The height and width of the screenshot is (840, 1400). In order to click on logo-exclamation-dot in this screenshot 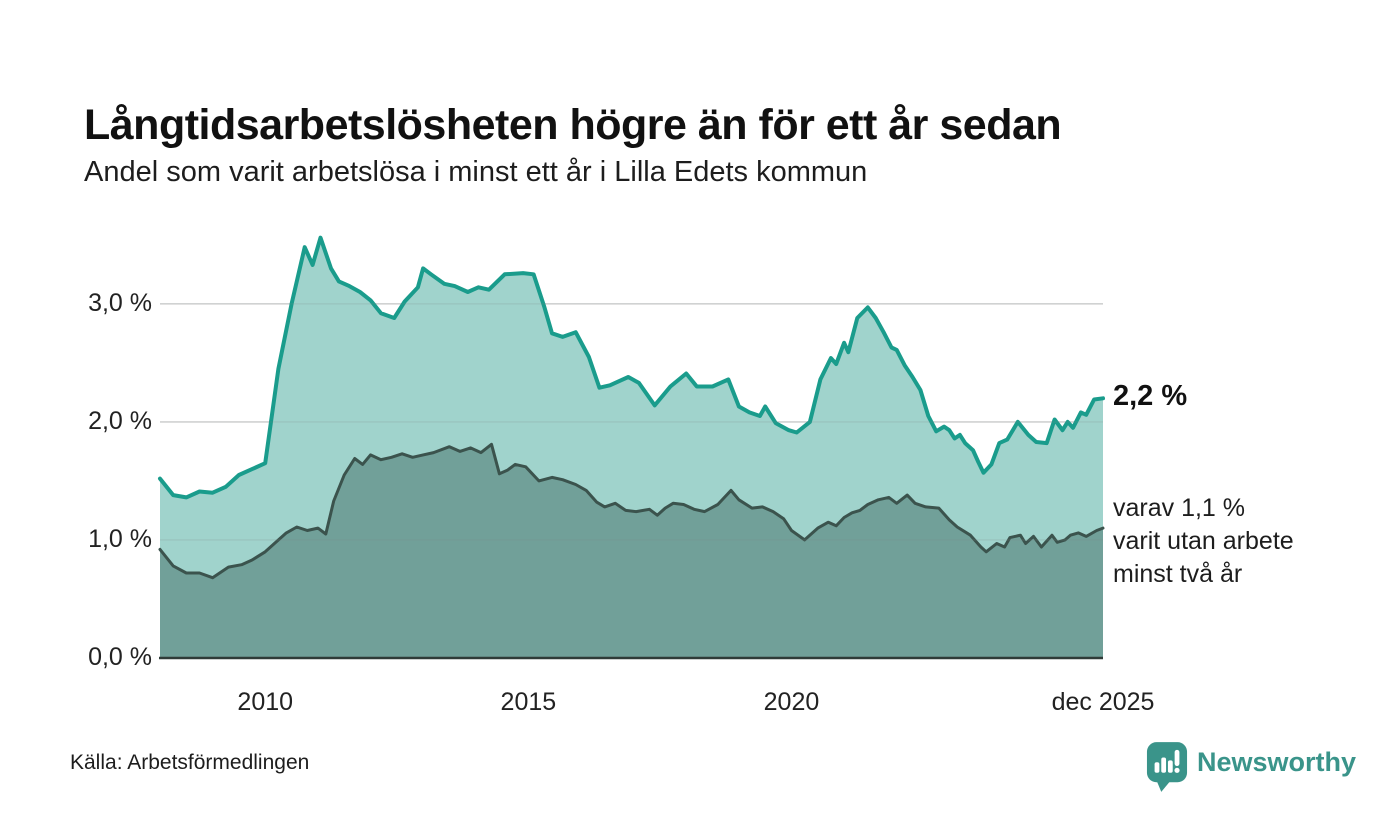, I will do `click(1177, 770)`.